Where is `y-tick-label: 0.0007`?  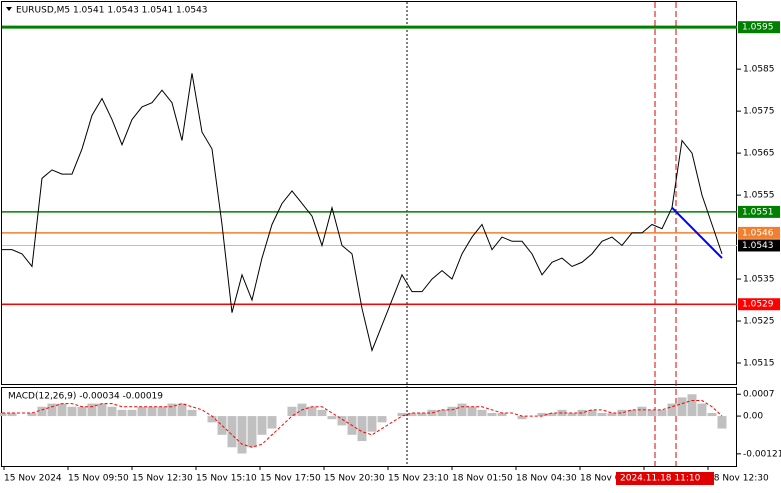
y-tick-label: 0.0007 is located at coordinates (759, 395).